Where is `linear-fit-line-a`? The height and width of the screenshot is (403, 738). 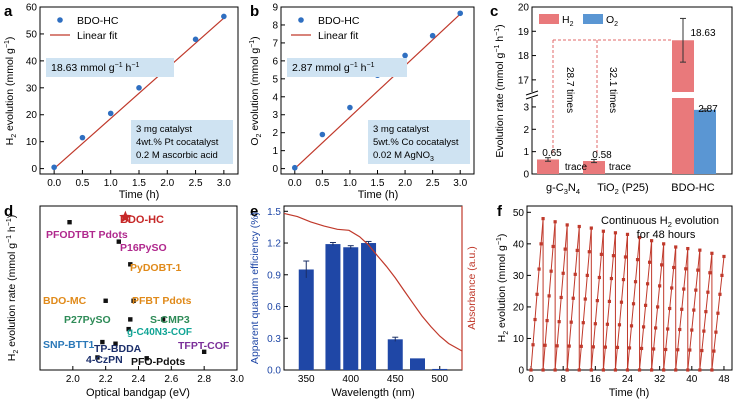 linear-fit-line-a is located at coordinates (139, 93).